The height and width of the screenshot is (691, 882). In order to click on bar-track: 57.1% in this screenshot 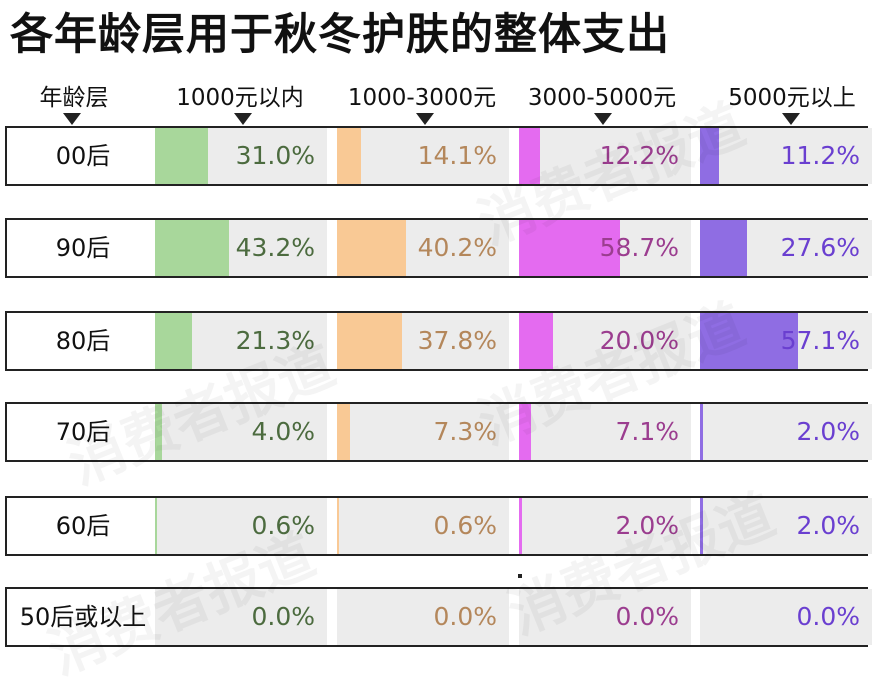, I will do `click(786, 341)`.